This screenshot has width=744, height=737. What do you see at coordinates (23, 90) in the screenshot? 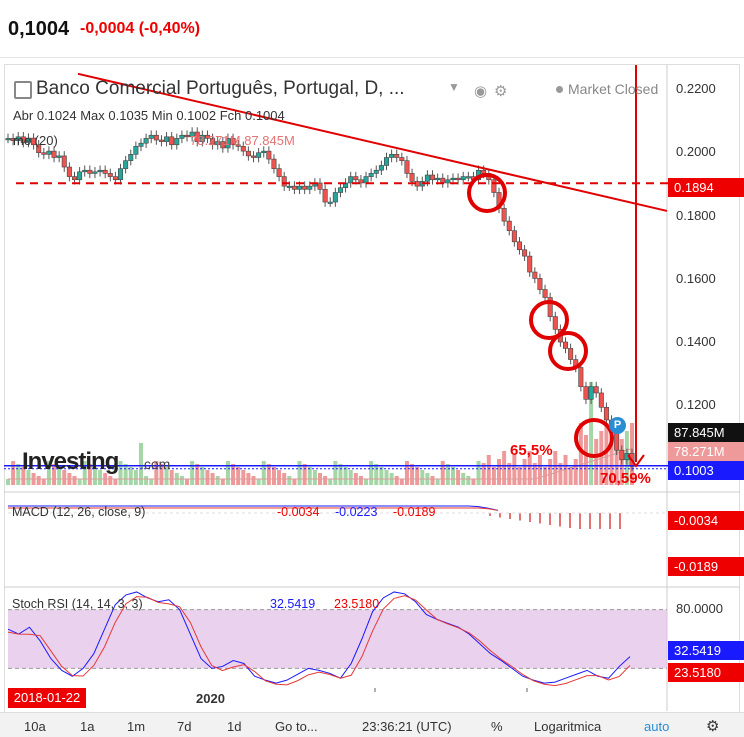
I see `menu-icon` at bounding box center [23, 90].